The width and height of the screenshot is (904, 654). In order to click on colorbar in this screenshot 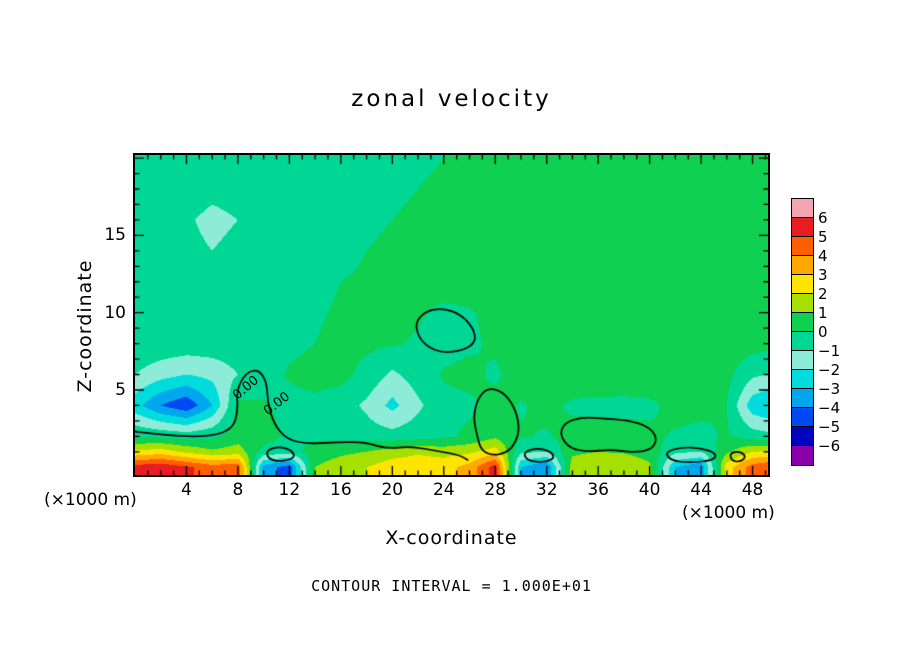, I will do `click(802, 332)`.